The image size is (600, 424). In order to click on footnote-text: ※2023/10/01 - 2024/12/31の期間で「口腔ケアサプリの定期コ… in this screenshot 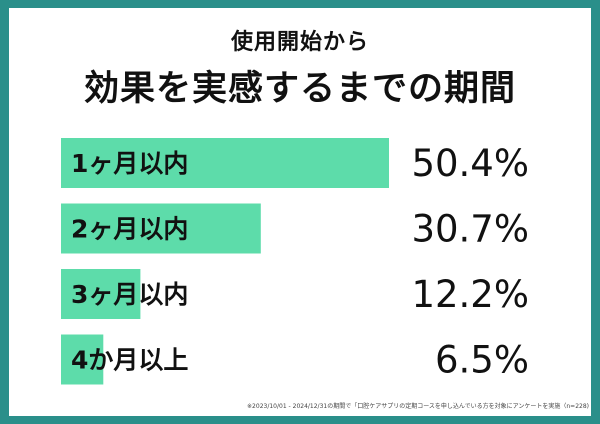, I will do `click(418, 406)`.